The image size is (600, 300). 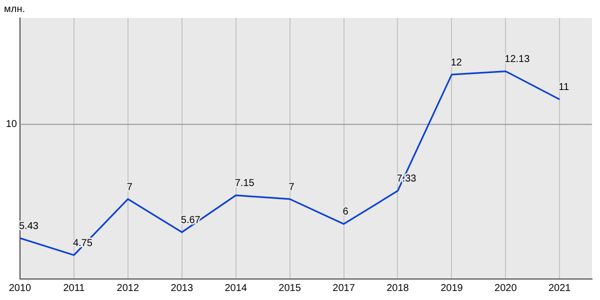 What do you see at coordinates (74, 288) in the screenshot?
I see `x-tick-label: 2011` at bounding box center [74, 288].